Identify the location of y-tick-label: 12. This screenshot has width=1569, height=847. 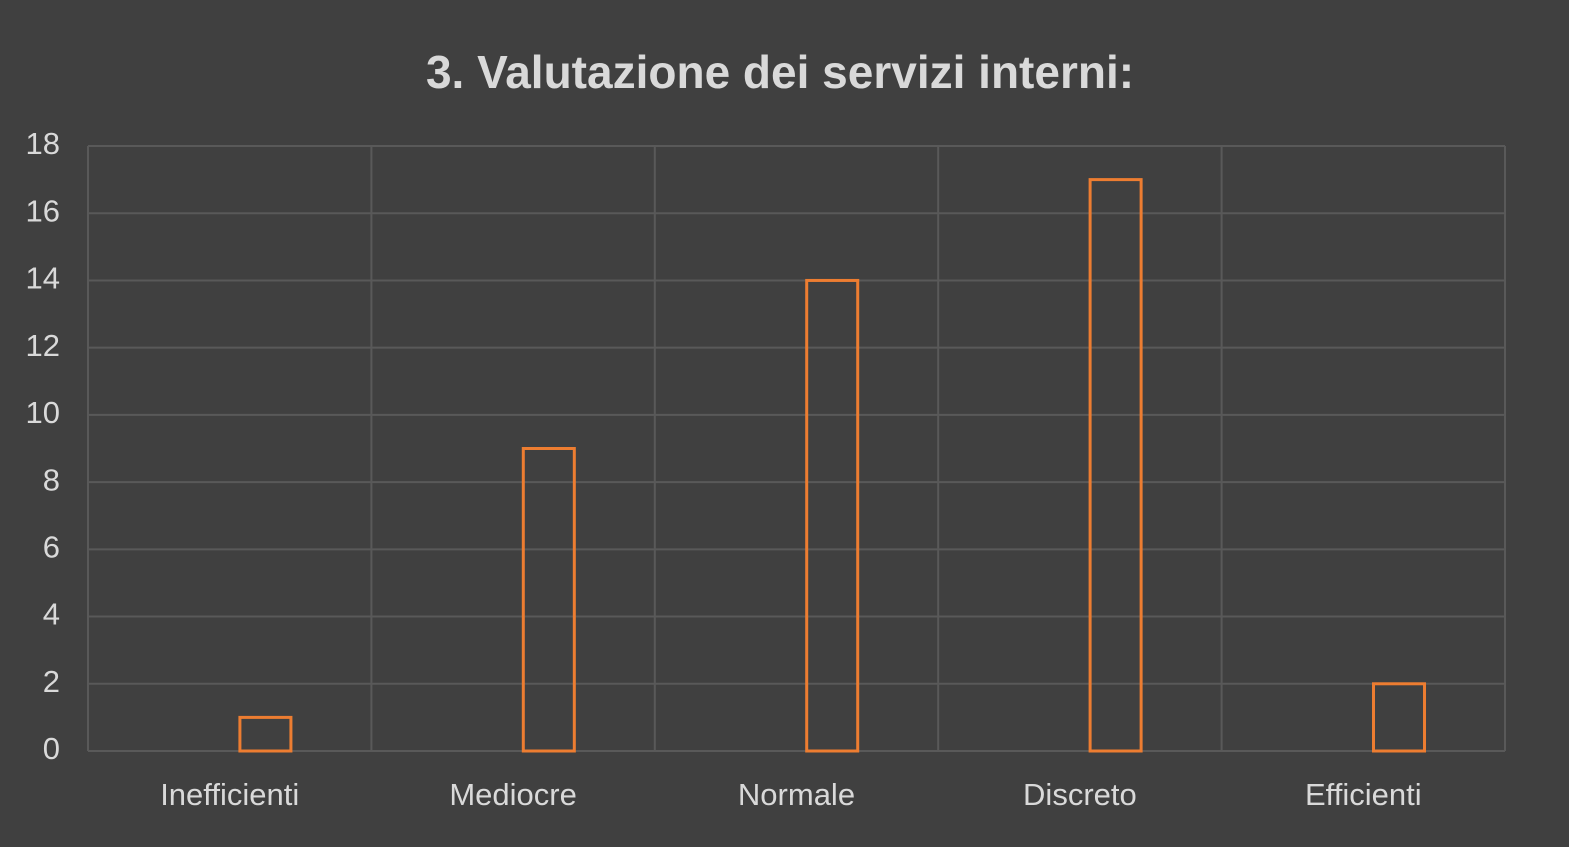
(43, 345).